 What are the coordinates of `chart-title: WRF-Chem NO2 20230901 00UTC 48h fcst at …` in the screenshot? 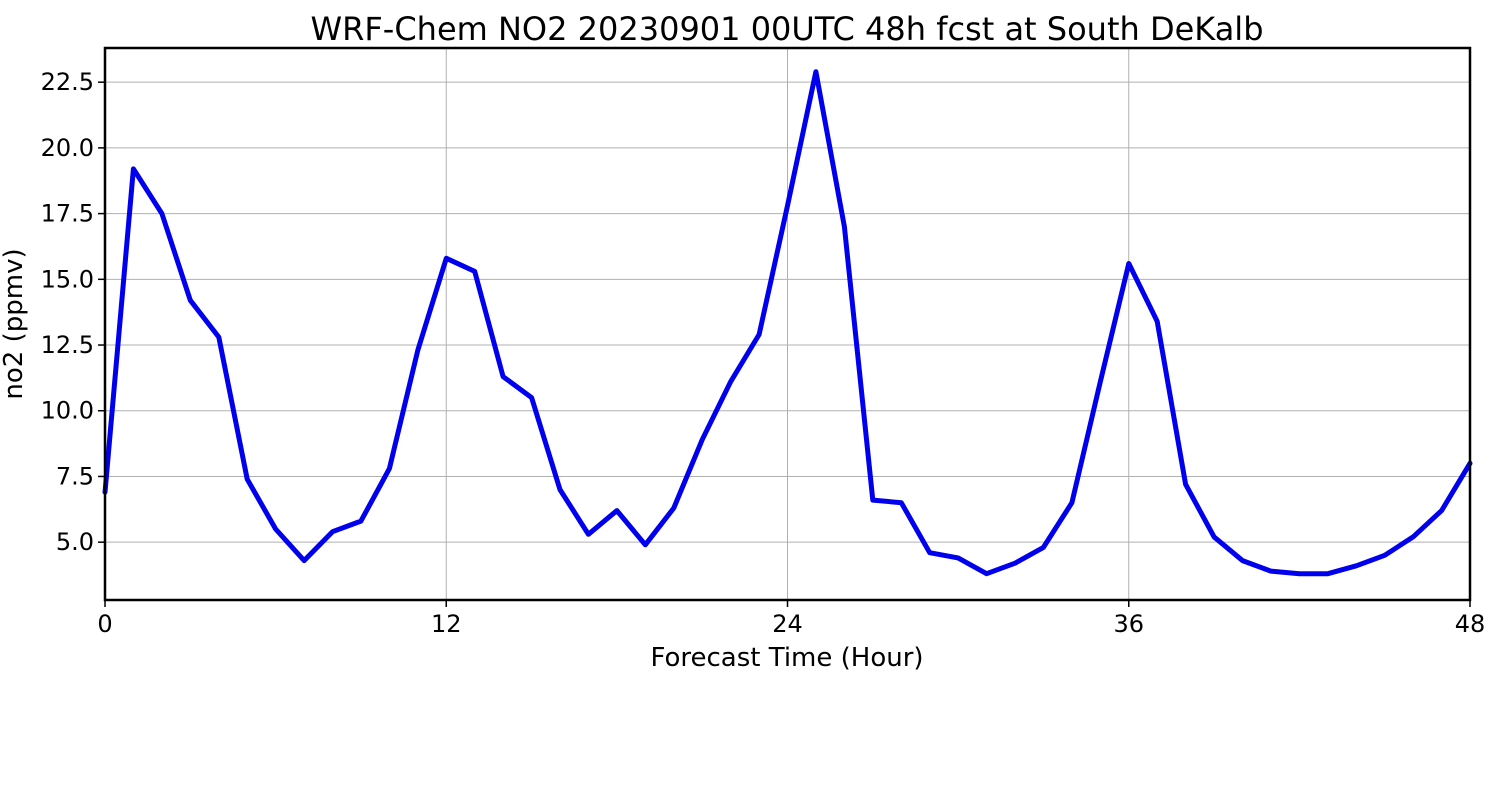 It's located at (787, 29).